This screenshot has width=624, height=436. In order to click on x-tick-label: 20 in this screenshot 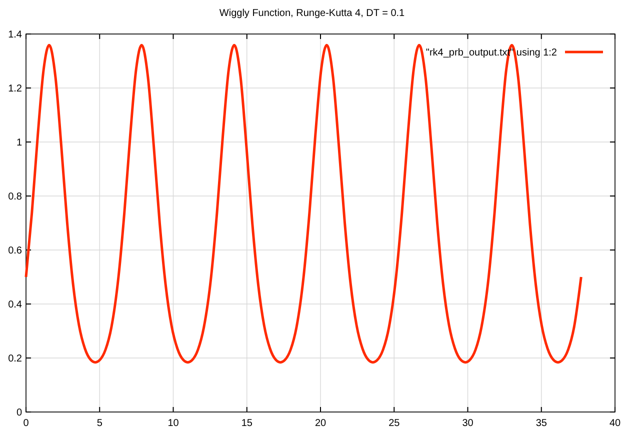, I will do `click(320, 423)`.